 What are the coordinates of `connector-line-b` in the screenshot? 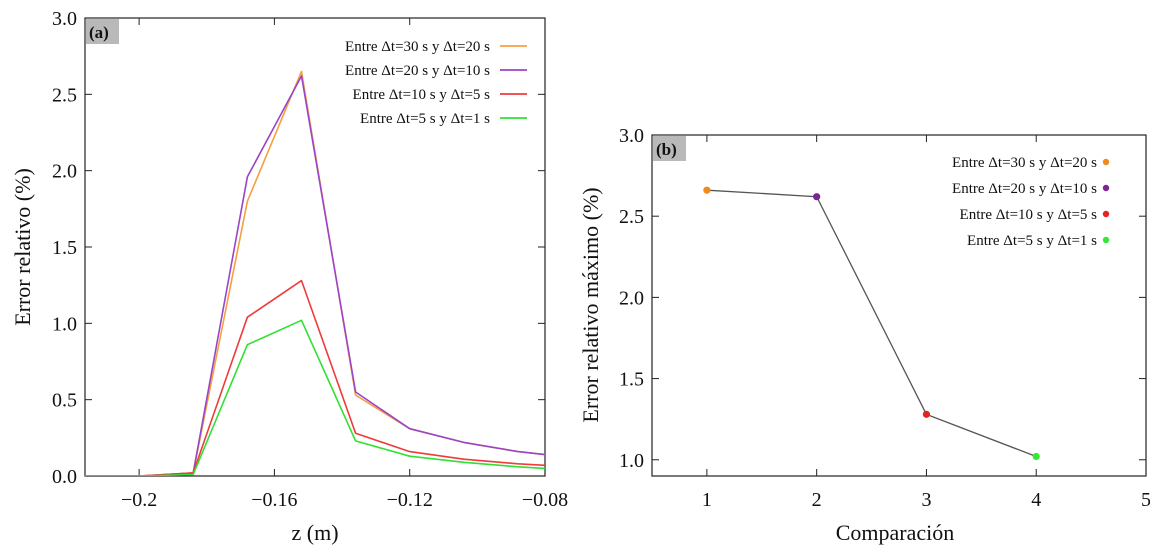 It's located at (871, 323).